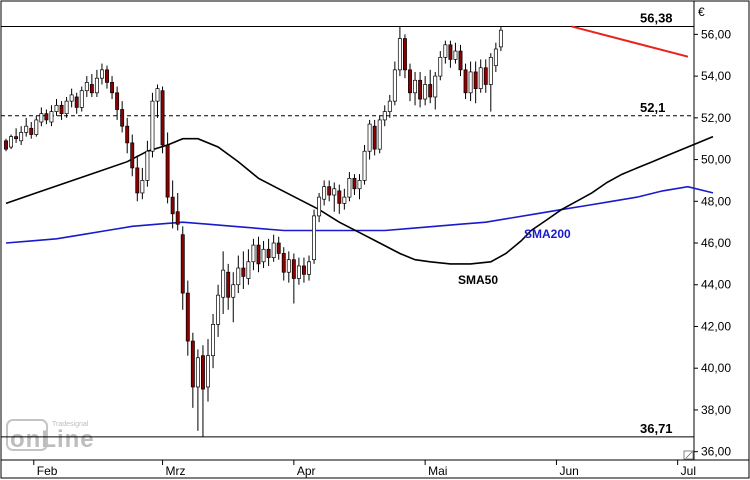 Image resolution: width=750 pixels, height=480 pixels. Describe the element at coordinates (437, 471) in the screenshot. I see `x-tick-label: Mai` at that location.